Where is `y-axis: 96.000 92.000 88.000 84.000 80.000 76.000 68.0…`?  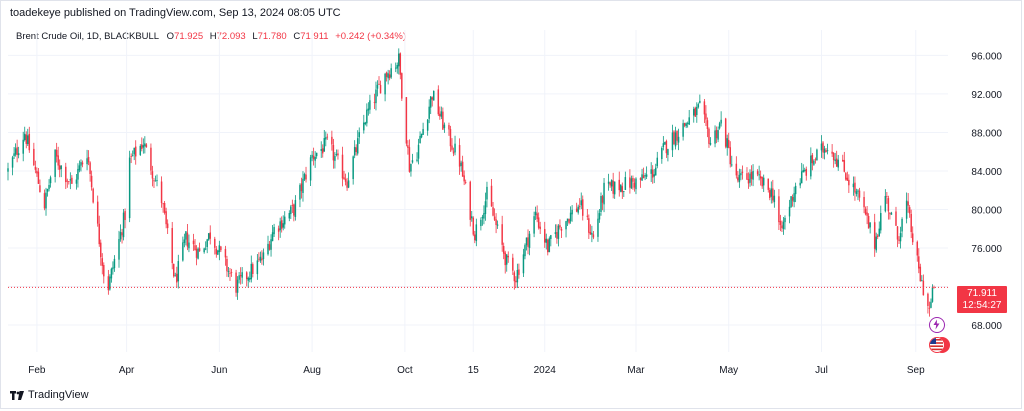 y-axis: 96.000 92.000 88.000 84.000 80.000 76.000 68.0… is located at coordinates (986, 191).